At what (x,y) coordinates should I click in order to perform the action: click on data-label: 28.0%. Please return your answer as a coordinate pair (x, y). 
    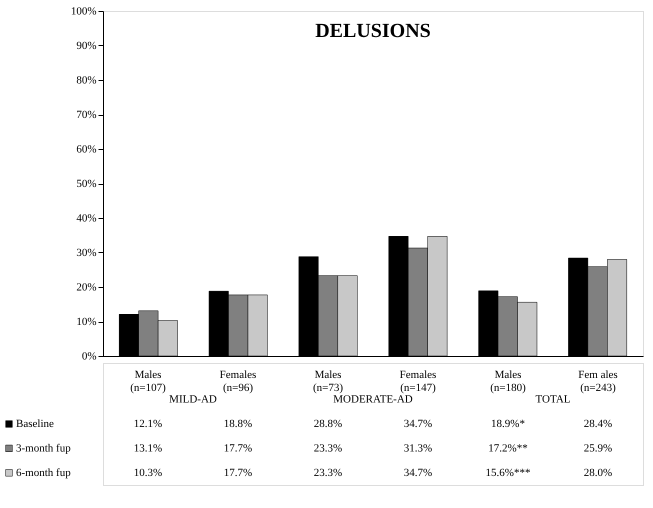
    Looking at the image, I should click on (598, 472).